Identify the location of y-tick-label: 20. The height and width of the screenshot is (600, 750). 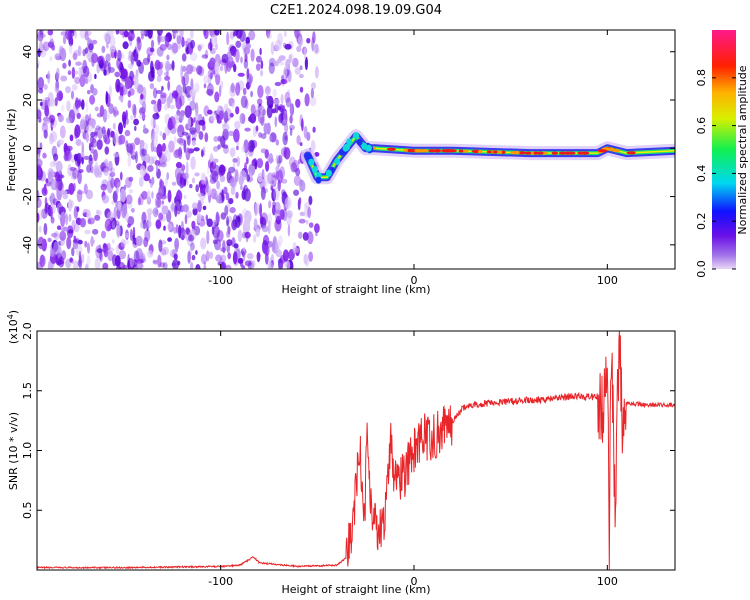
(27, 100).